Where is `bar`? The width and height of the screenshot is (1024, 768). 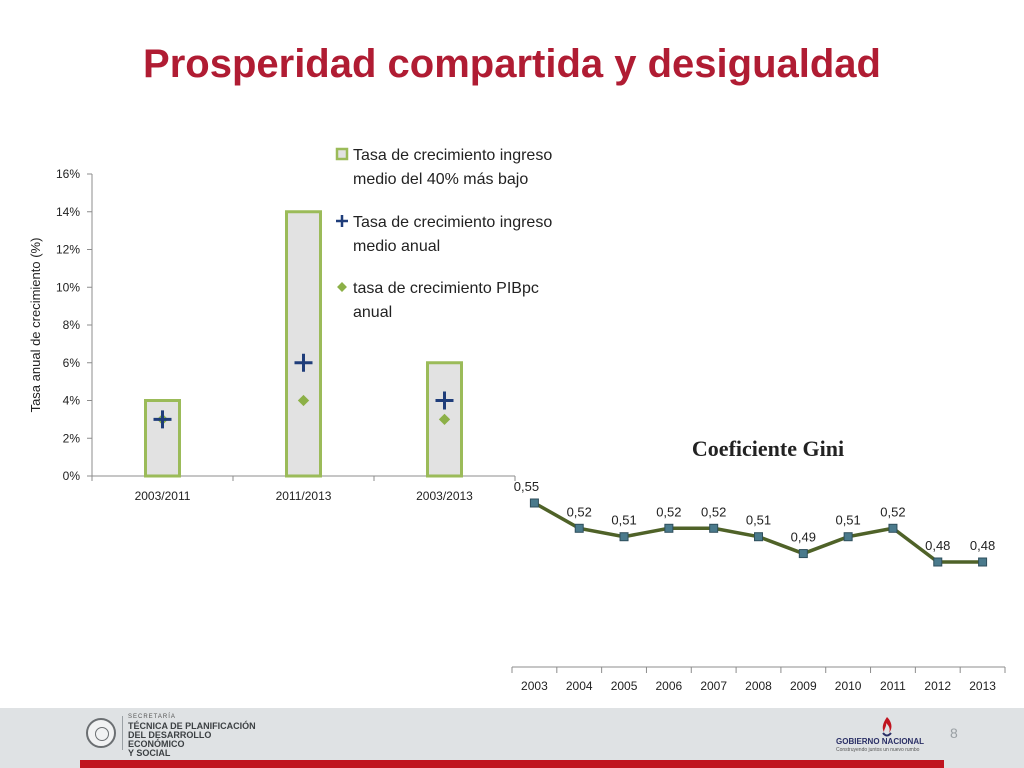
bar is located at coordinates (303, 344).